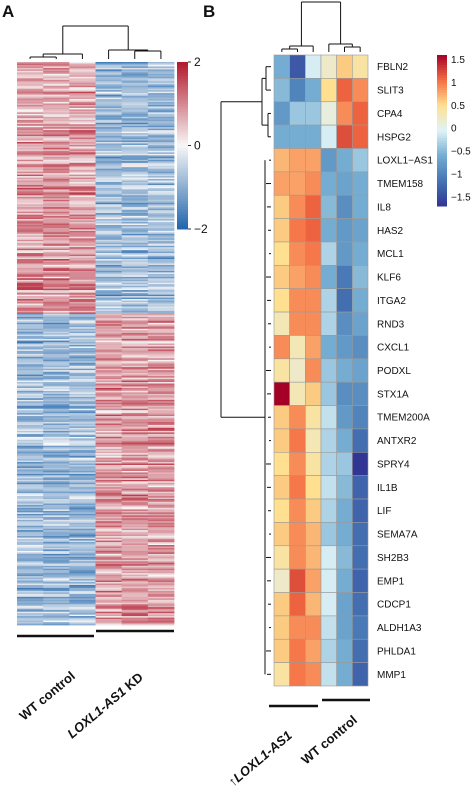 The image size is (475, 793). What do you see at coordinates (197, 146) in the screenshot?
I see `colorbar-a-tick-label: 0` at bounding box center [197, 146].